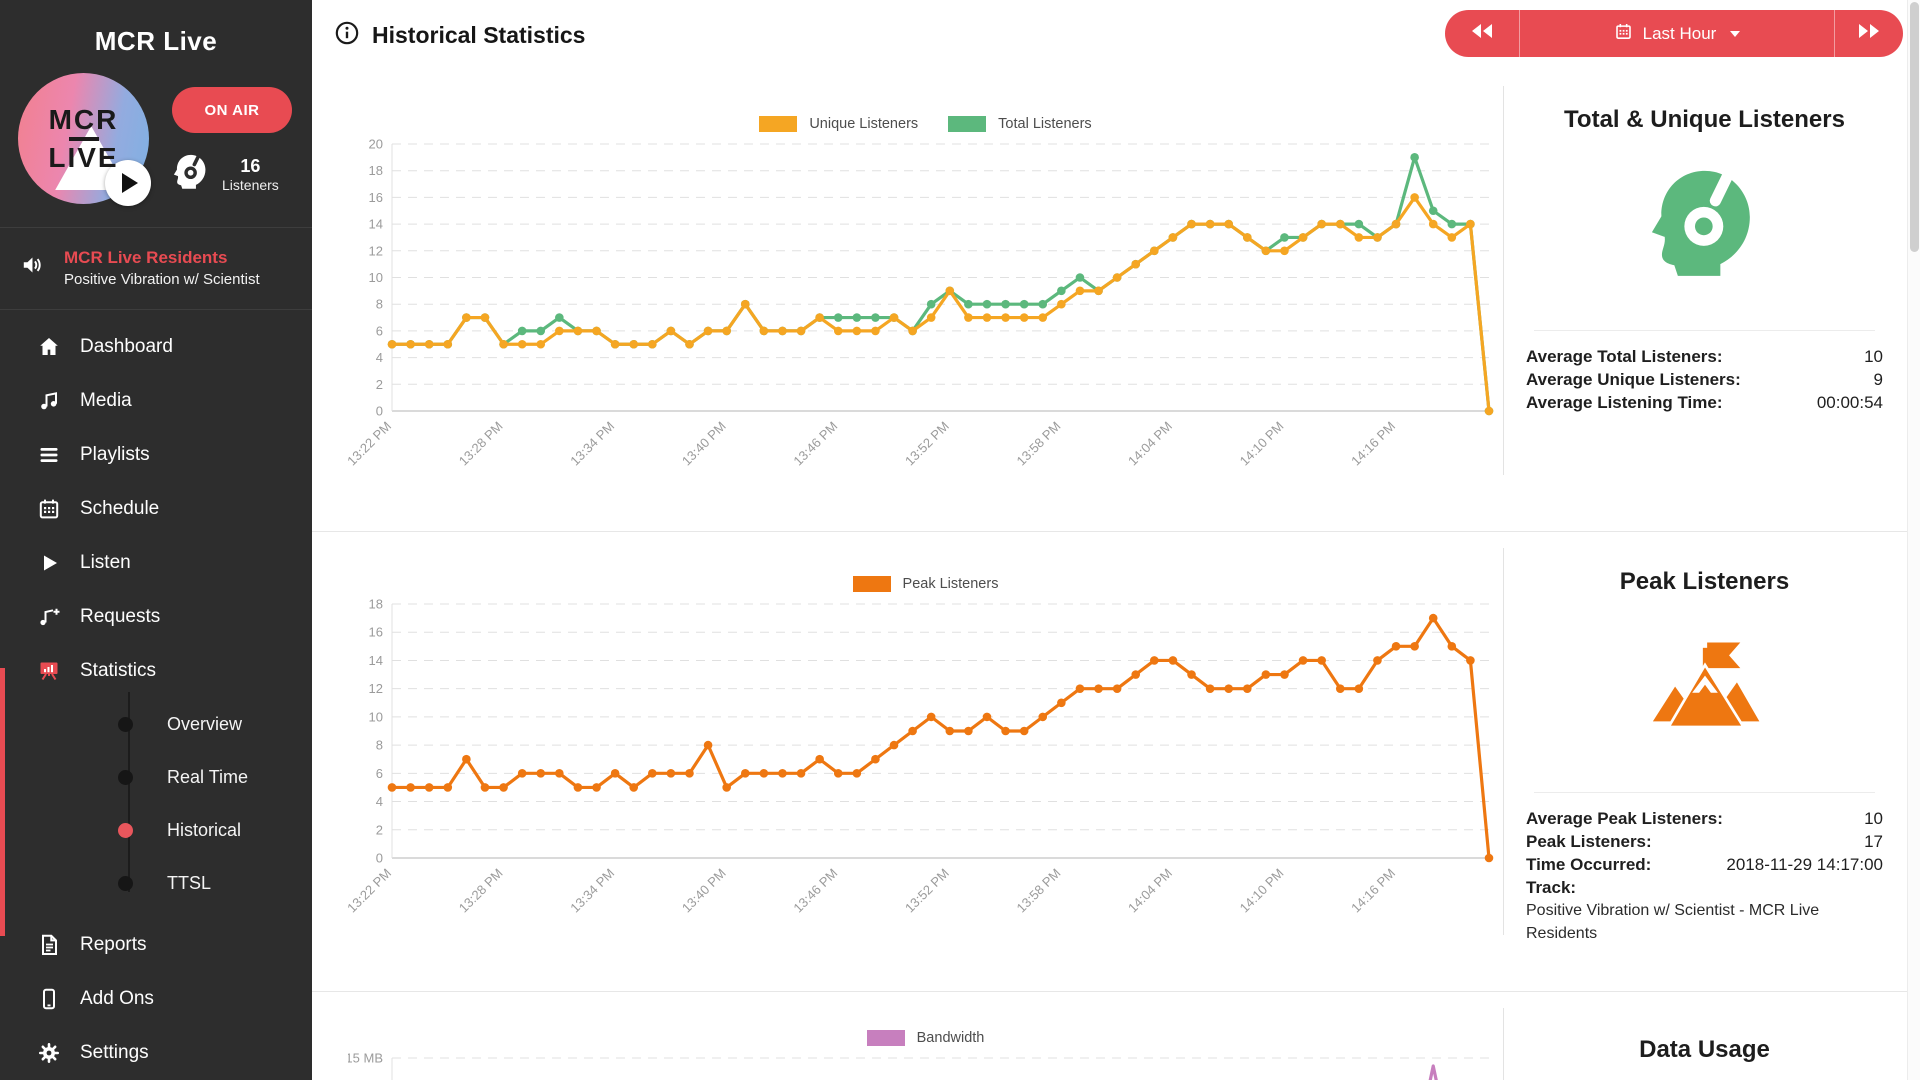 This screenshot has width=1920, height=1080. What do you see at coordinates (479, 34) in the screenshot?
I see `page-title: Historical Statistics` at bounding box center [479, 34].